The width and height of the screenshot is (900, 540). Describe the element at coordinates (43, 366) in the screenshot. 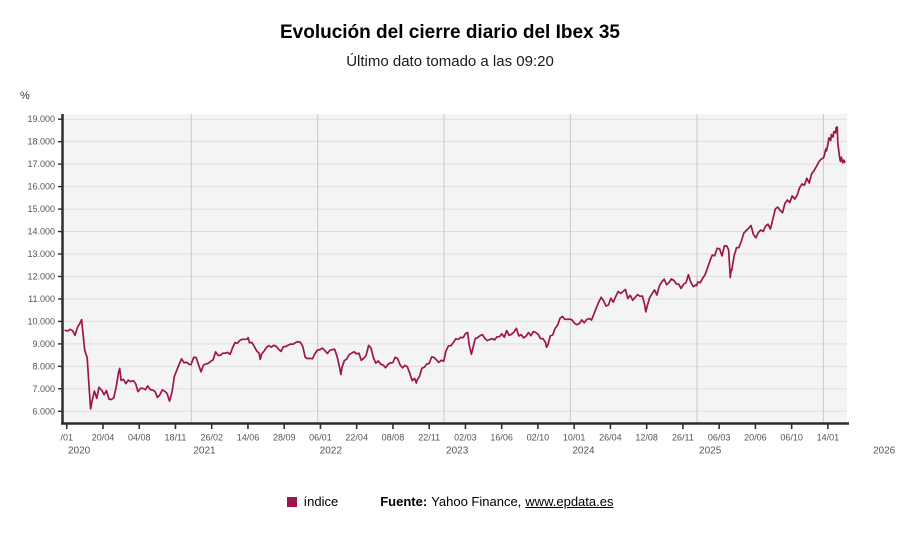

I see `y-tick-label: 8.000` at that location.